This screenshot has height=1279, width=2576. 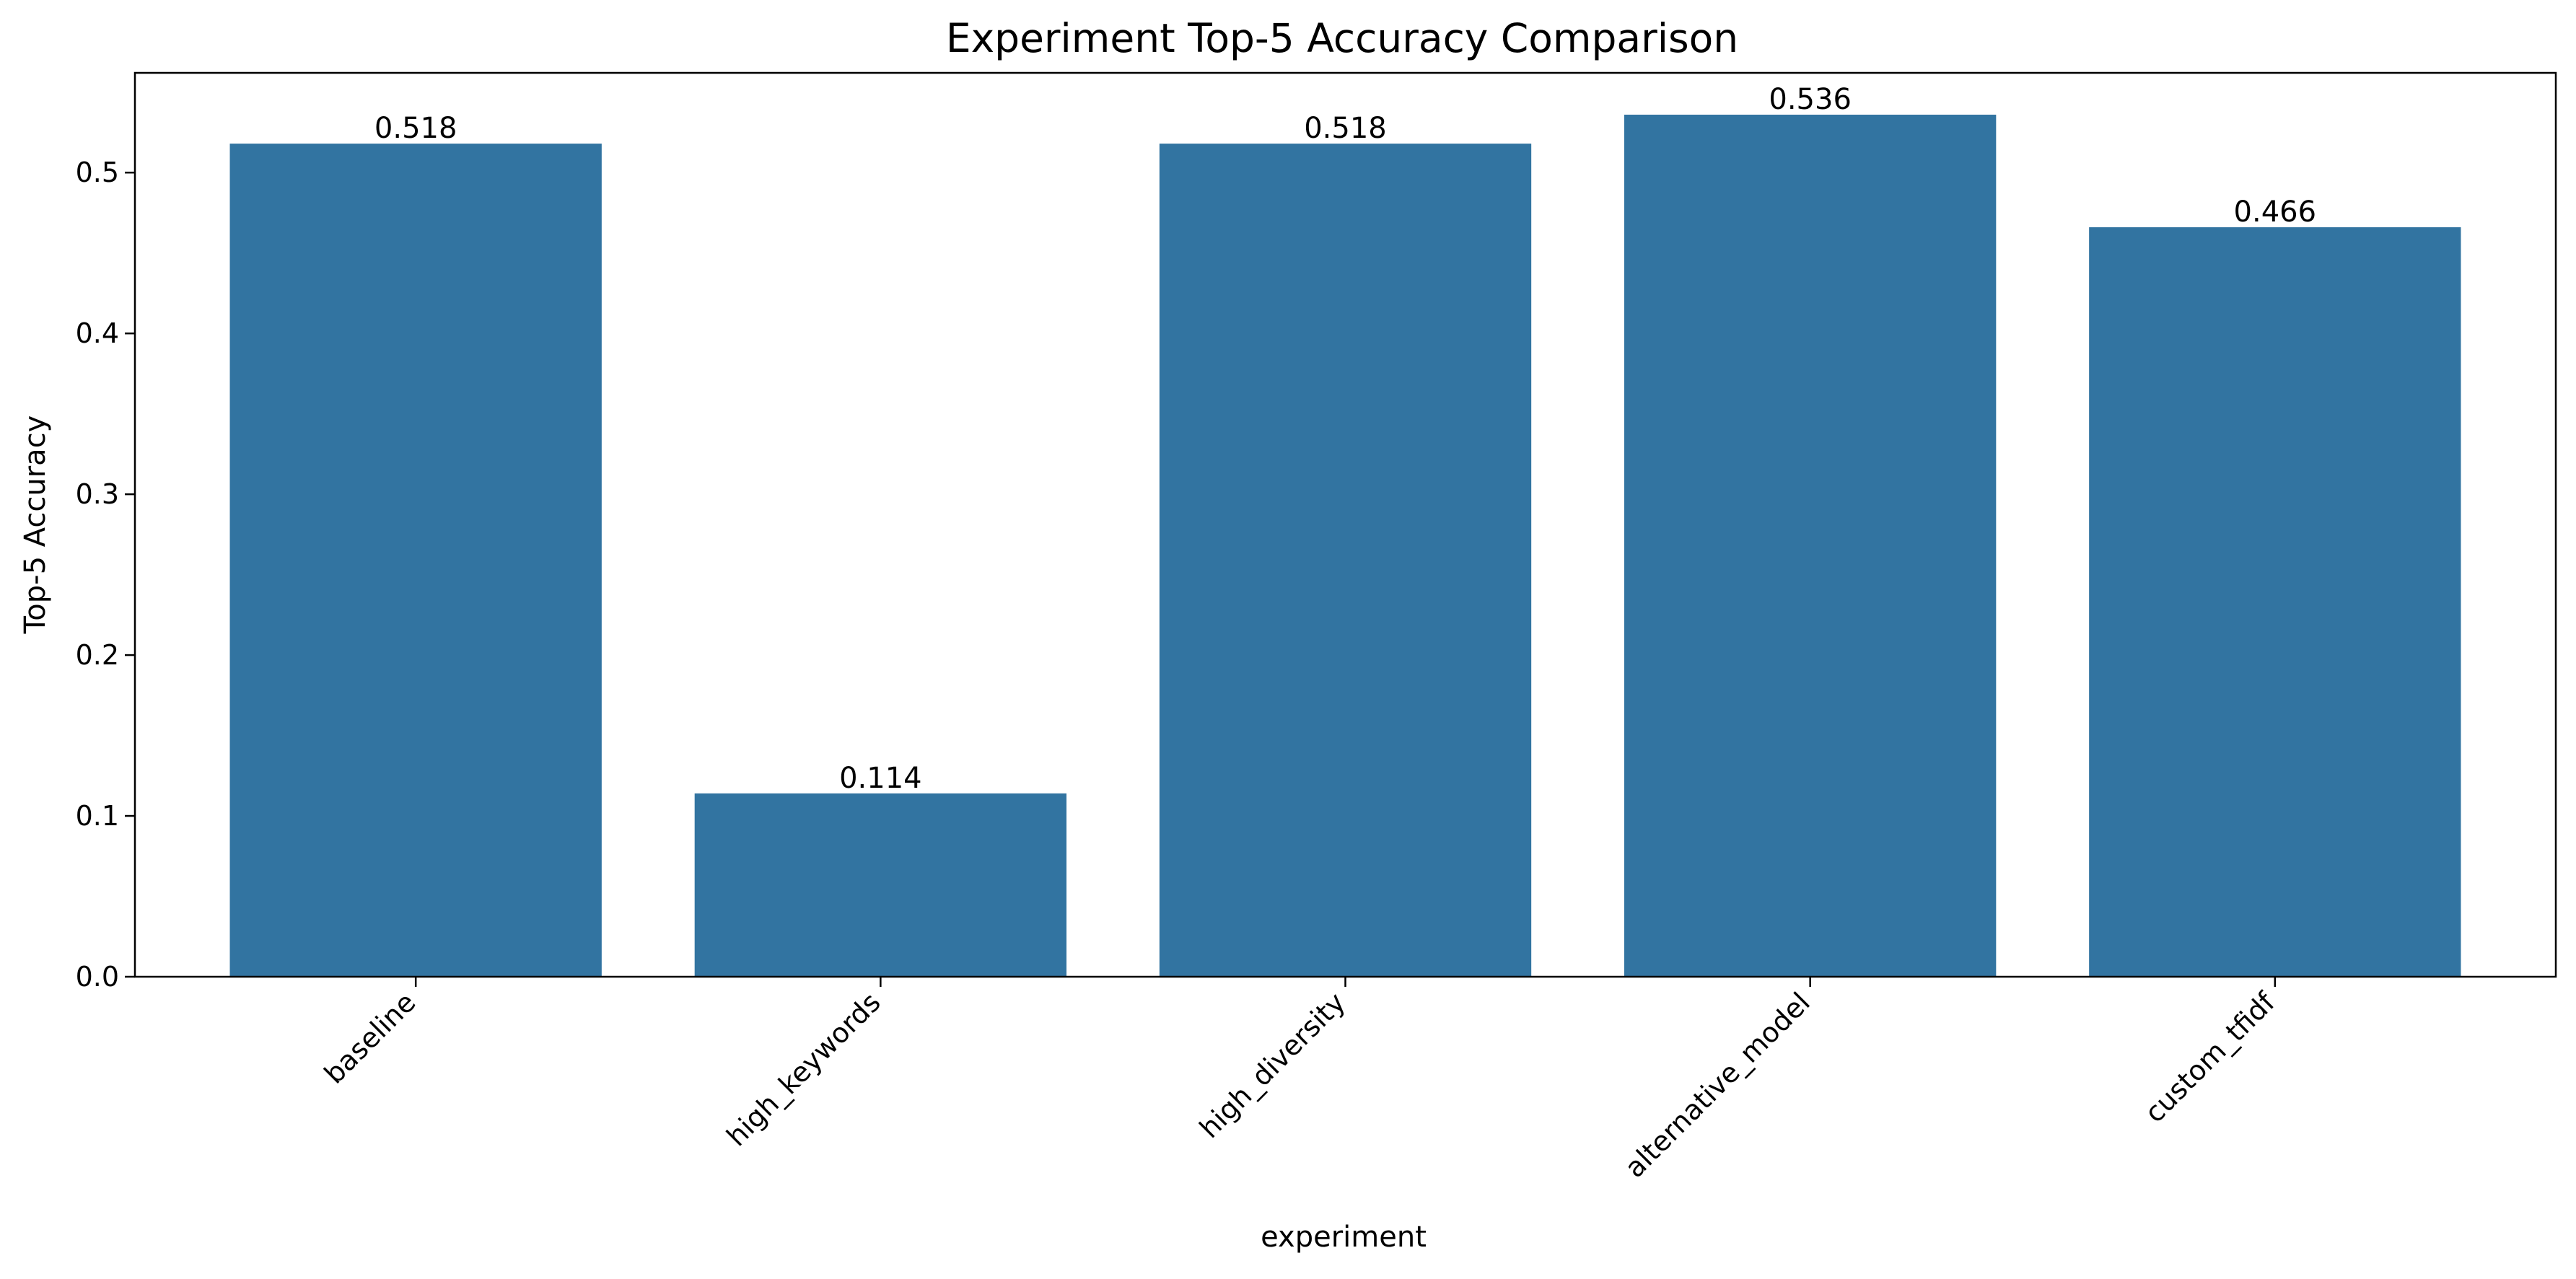 I want to click on y-axis-label: Top-5 Accuracy, so click(x=35, y=525).